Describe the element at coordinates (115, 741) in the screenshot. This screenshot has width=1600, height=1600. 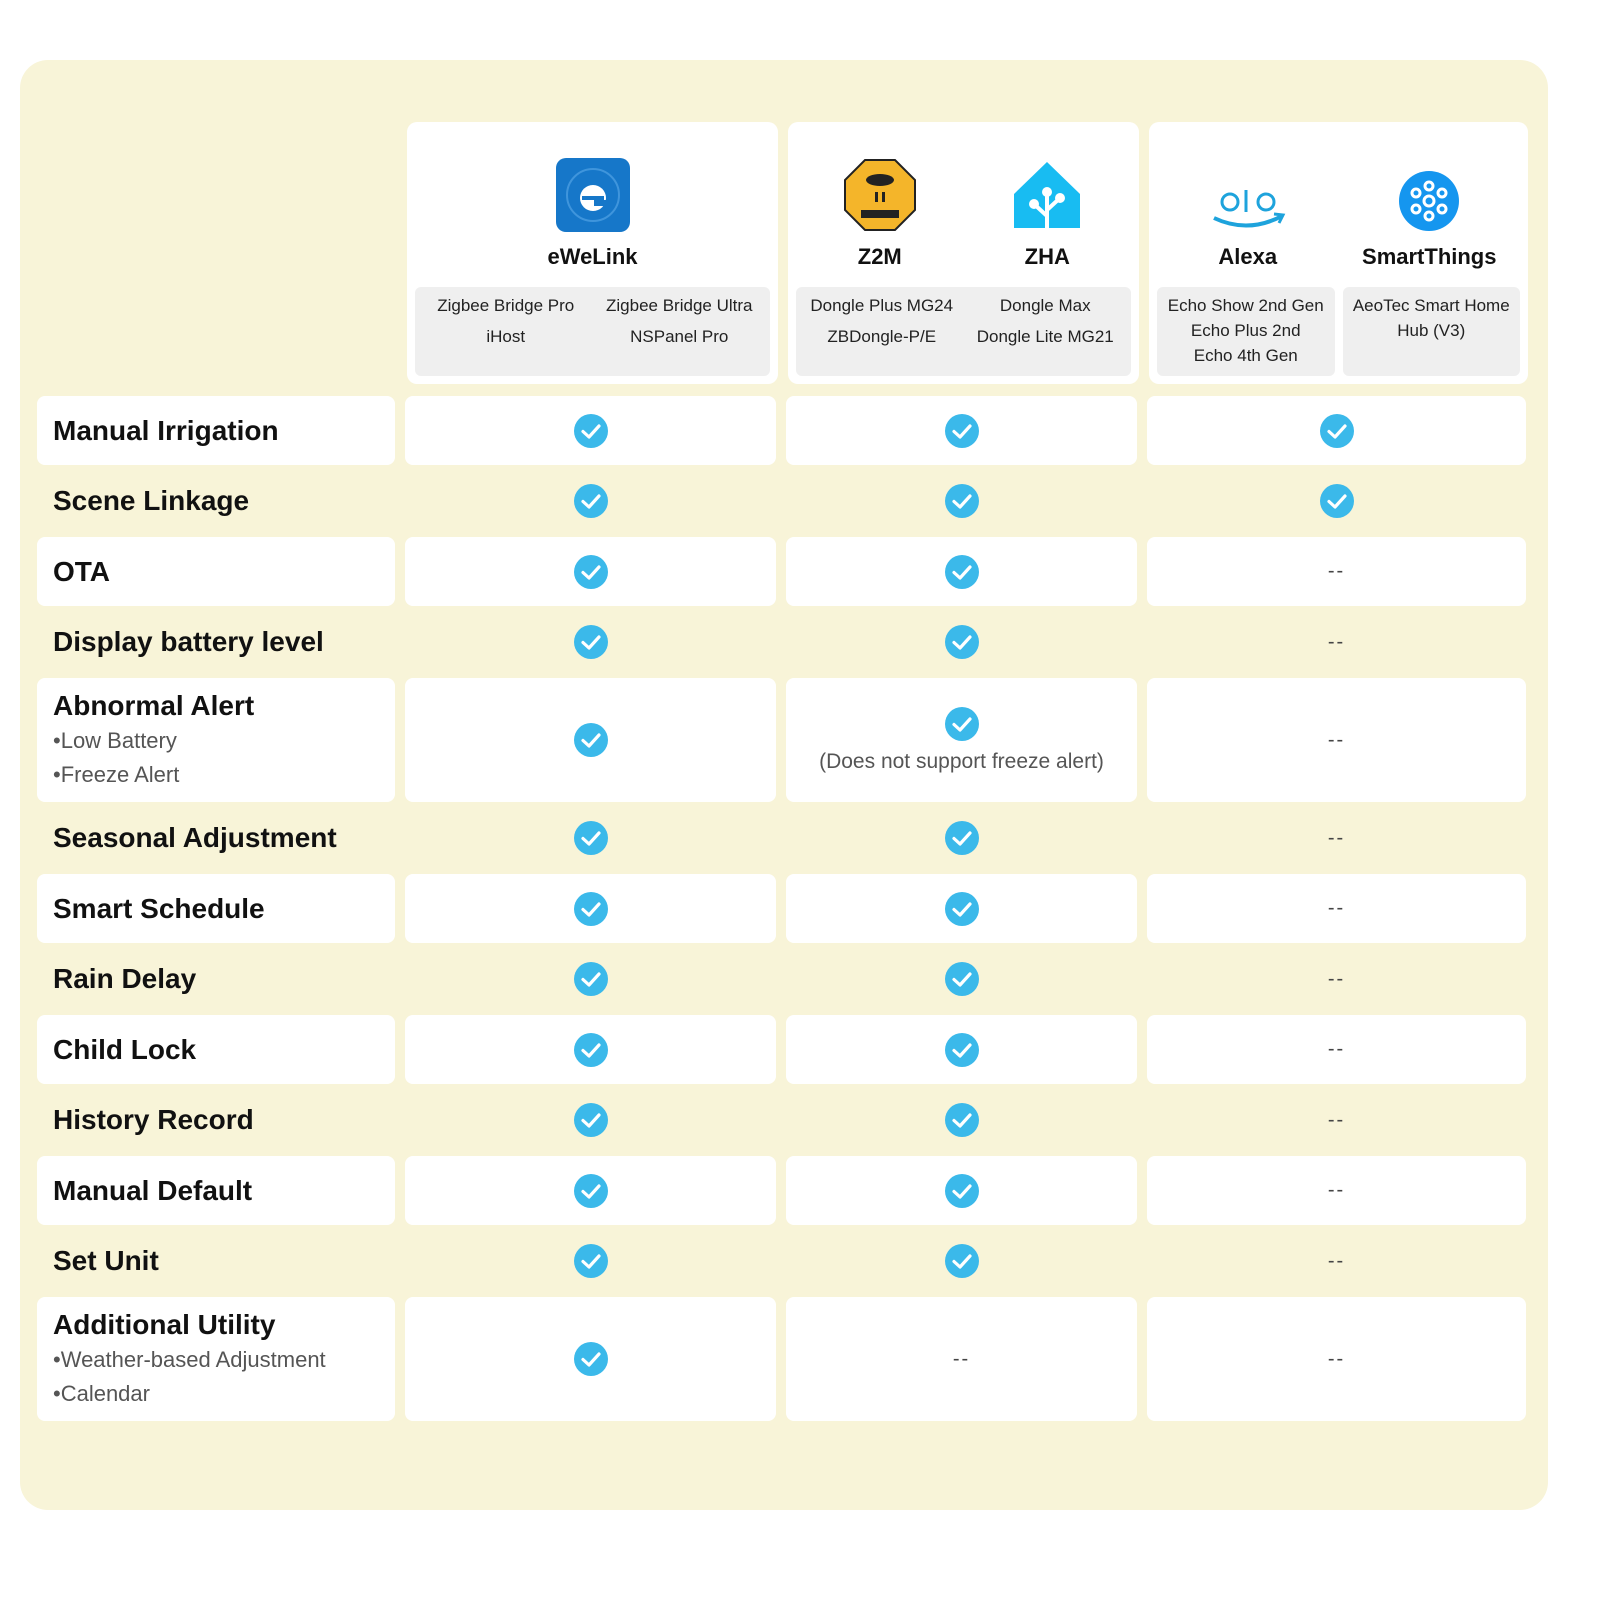
I see `feature-item: Low Battery` at that location.